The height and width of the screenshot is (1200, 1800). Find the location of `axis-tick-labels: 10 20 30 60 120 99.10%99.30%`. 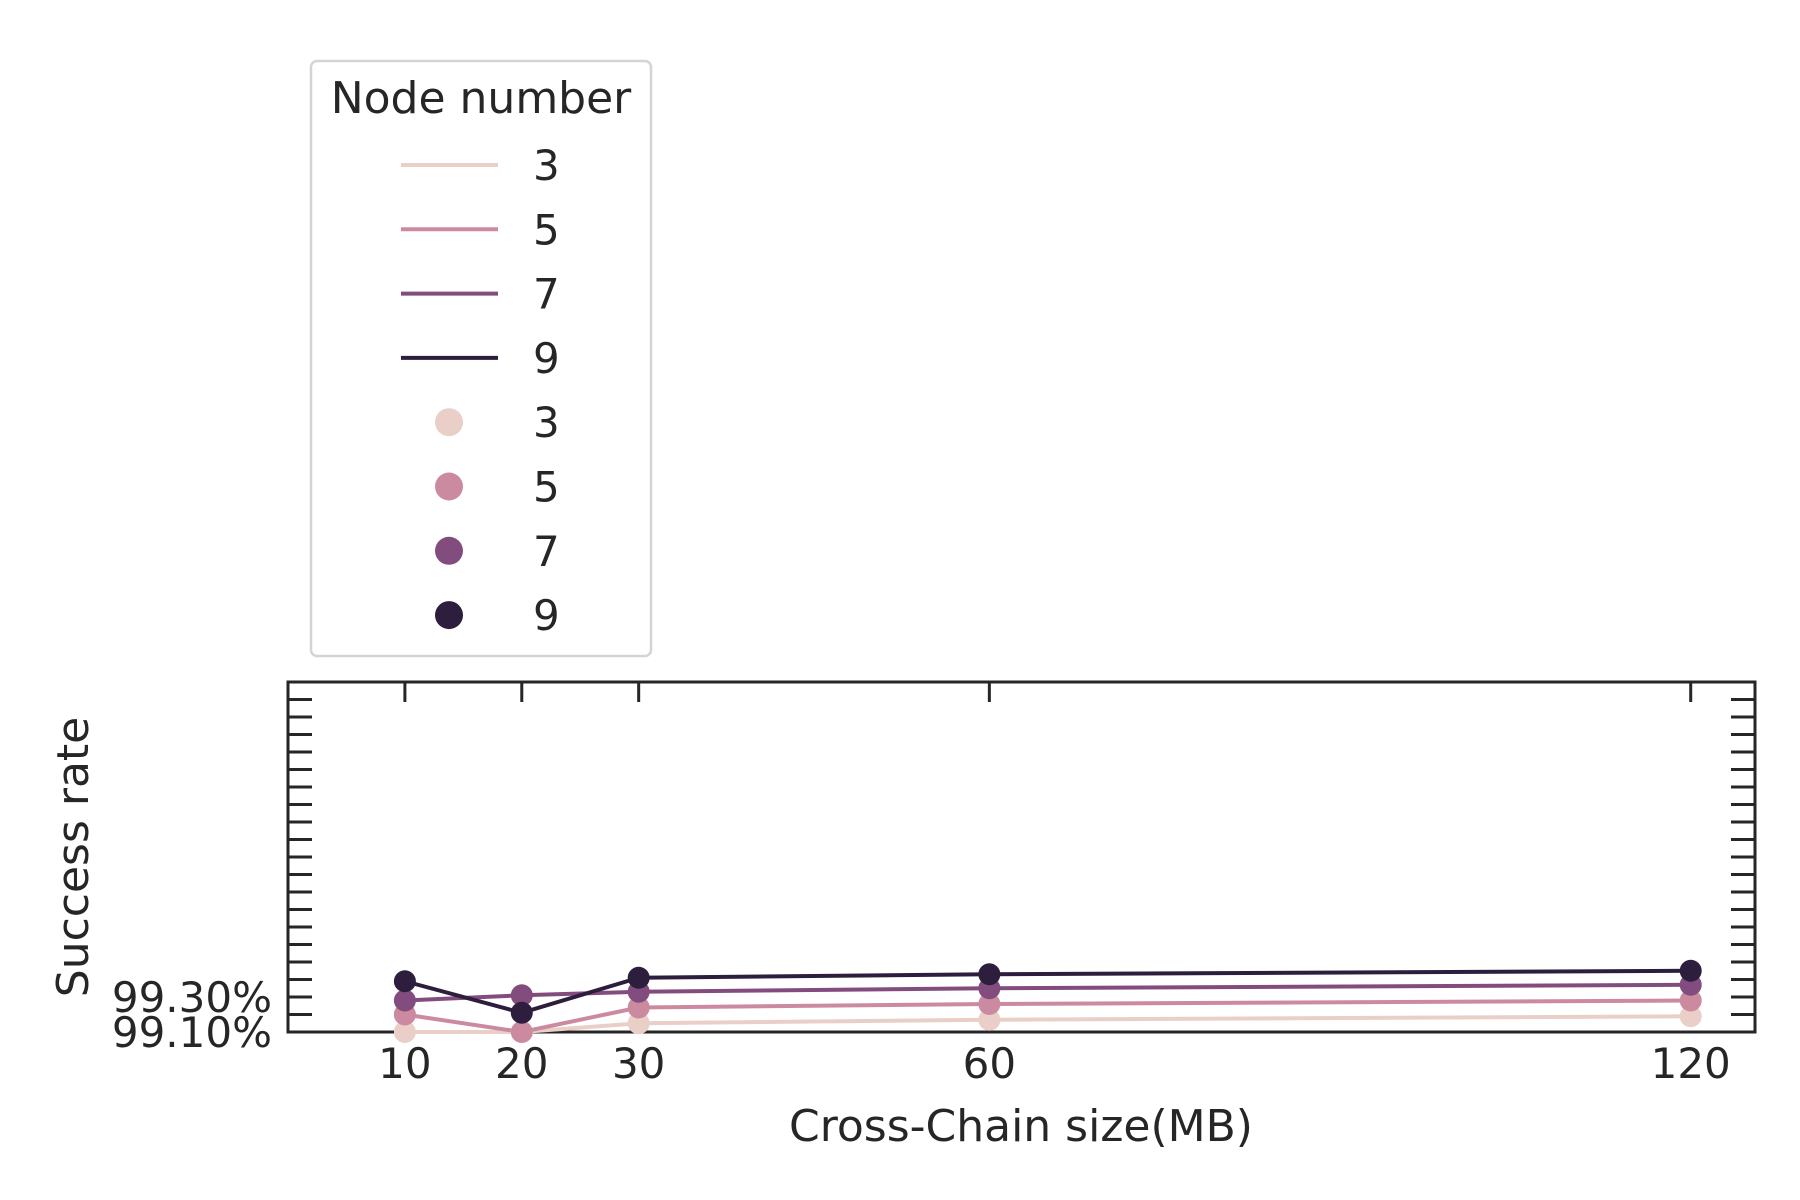

axis-tick-labels: 10 20 30 60 120 99.10%99.30% is located at coordinates (921, 1030).